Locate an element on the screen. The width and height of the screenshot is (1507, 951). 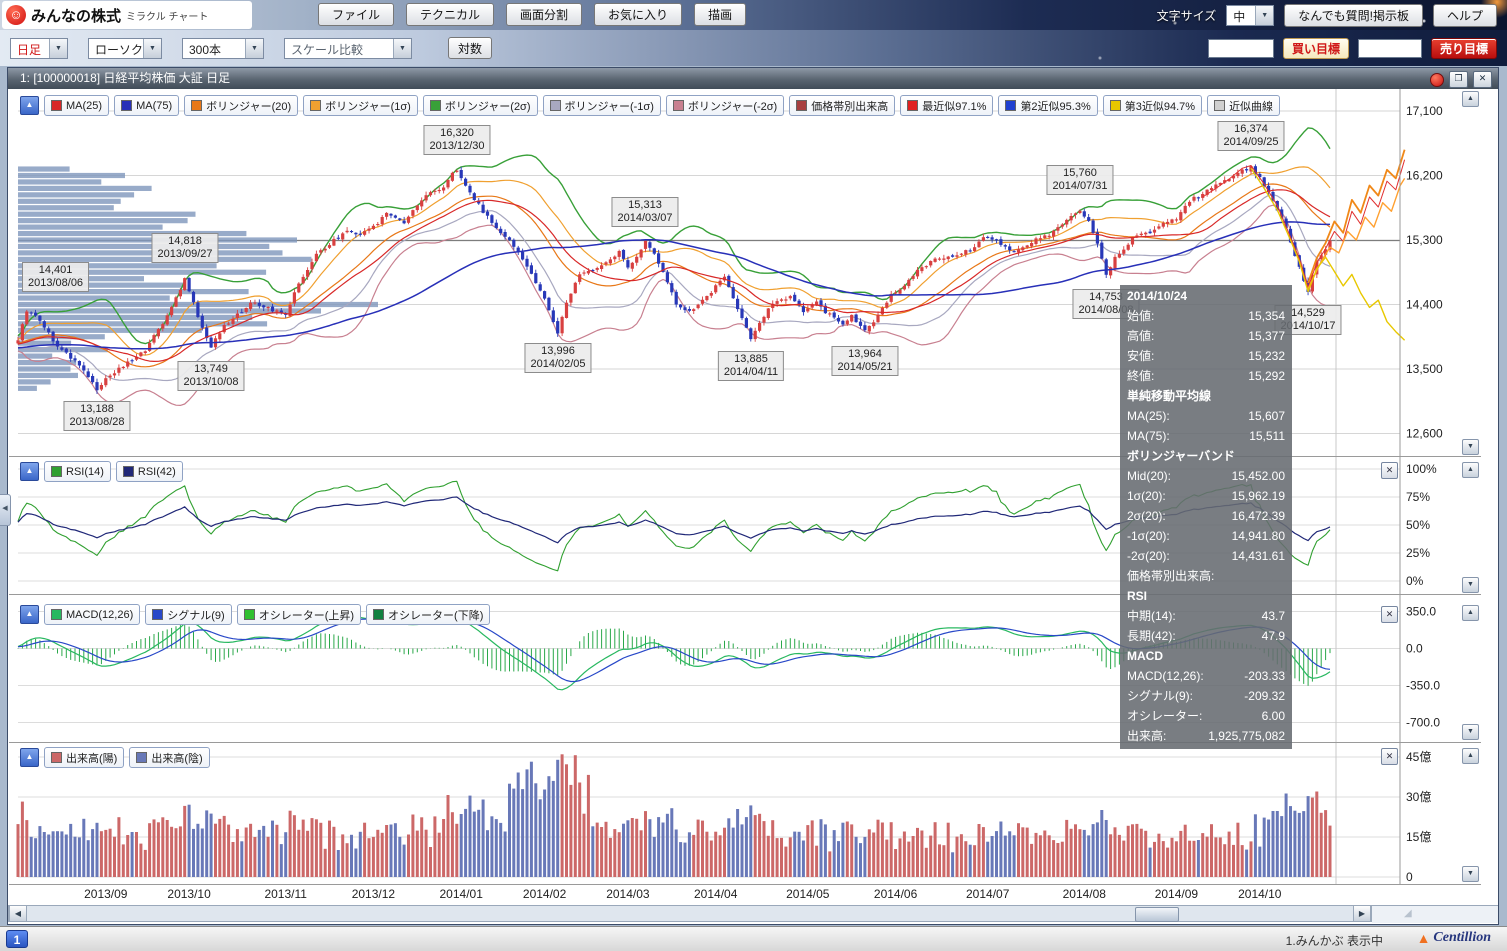
period-value: 日足 is located at coordinates (29, 49).